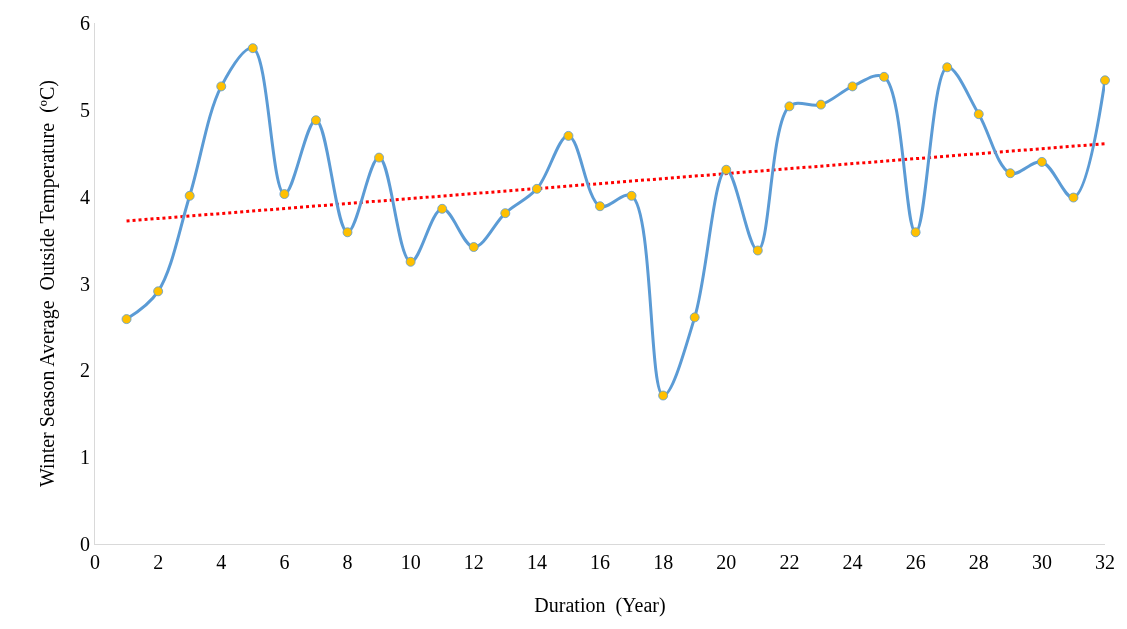  I want to click on x-tick-label: 26, so click(915, 562).